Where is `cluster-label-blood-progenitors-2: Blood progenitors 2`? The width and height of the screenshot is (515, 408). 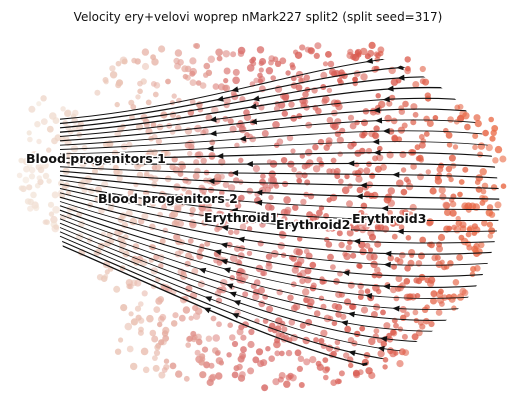 cluster-label-blood-progenitors-2: Blood progenitors 2 is located at coordinates (168, 198).